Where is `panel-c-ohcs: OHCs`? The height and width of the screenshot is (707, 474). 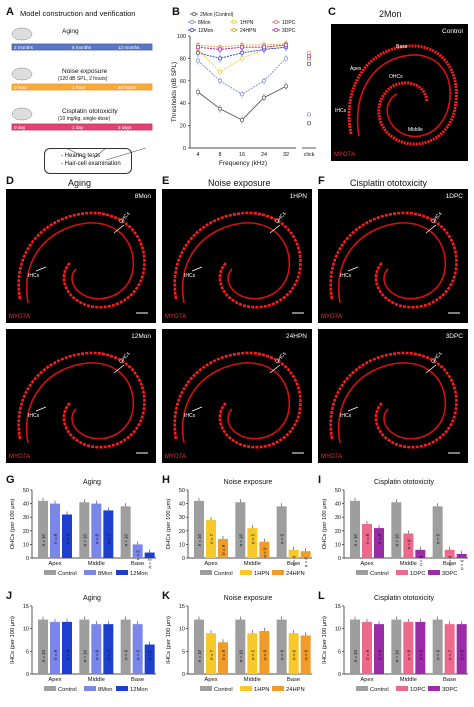
panel-c-ohcs: OHCs is located at coordinates (396, 77).